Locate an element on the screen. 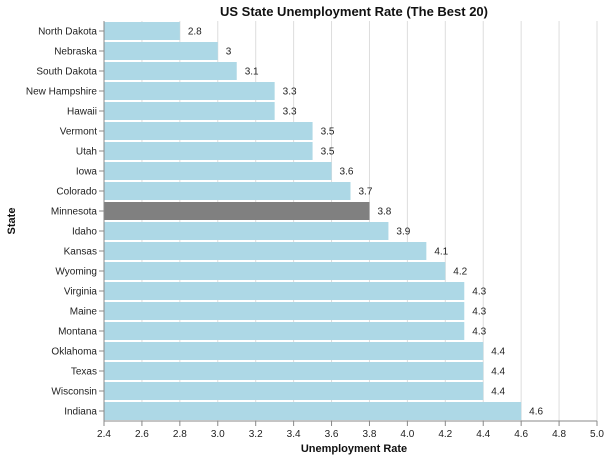  x-tick-label: 4.4 is located at coordinates (483, 434).